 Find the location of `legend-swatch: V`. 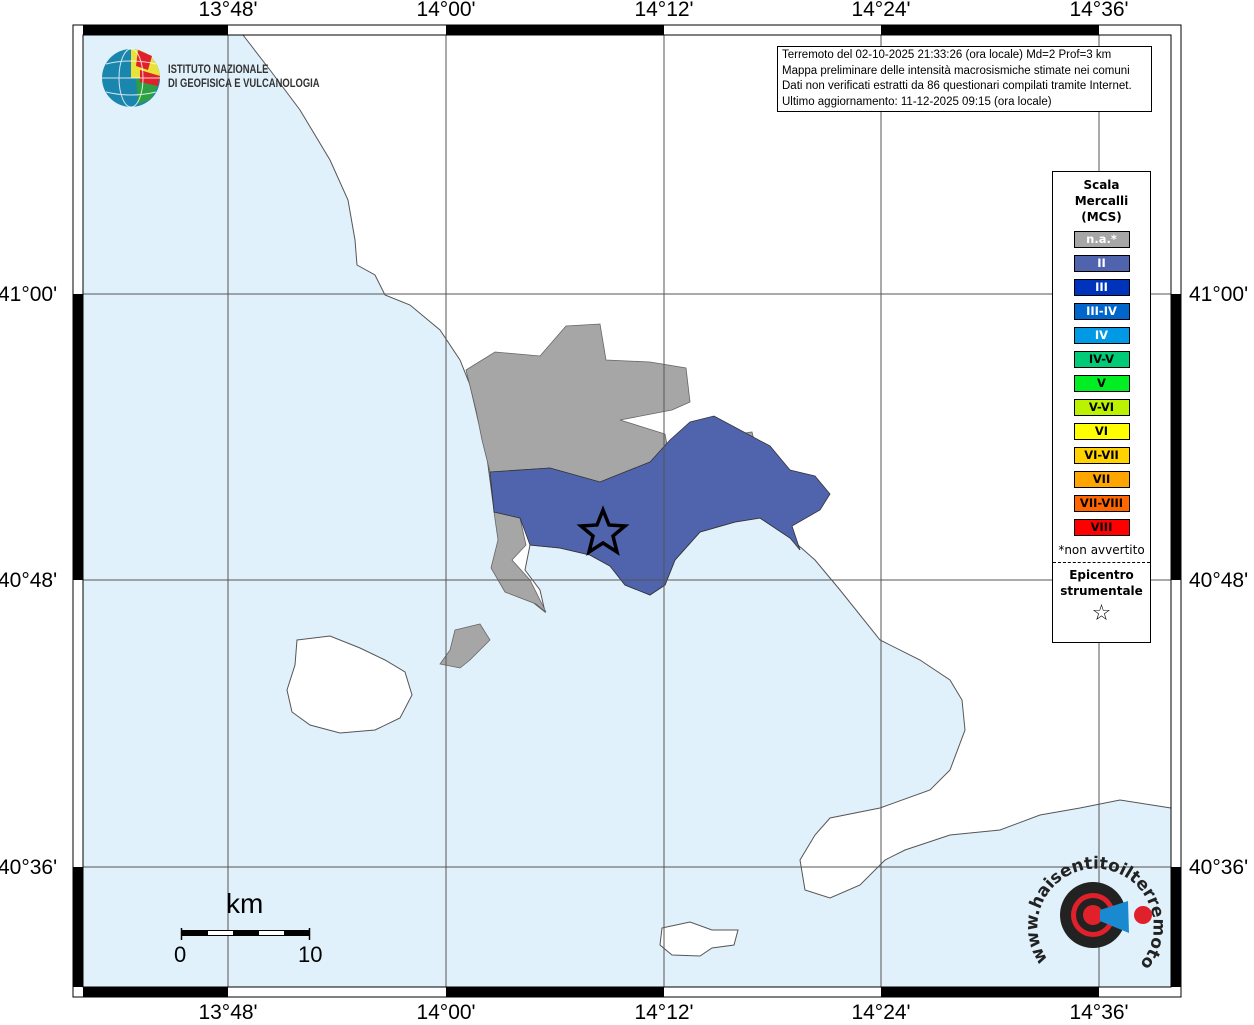

legend-swatch: V is located at coordinates (1101, 383).